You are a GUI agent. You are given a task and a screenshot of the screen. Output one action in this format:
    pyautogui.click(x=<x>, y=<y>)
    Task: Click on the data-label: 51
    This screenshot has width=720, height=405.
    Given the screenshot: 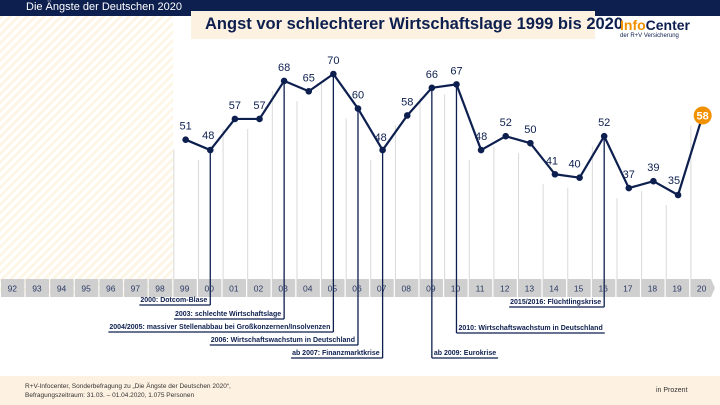 What is the action you would take?
    pyautogui.click(x=186, y=127)
    